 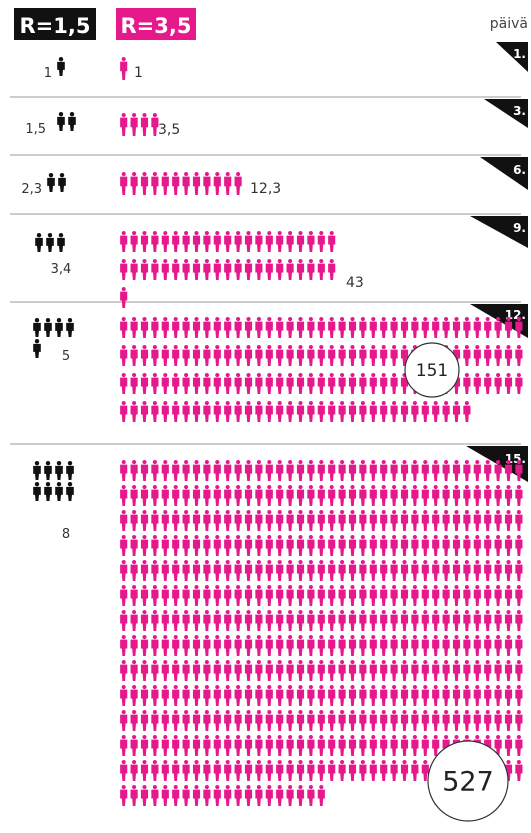 I want to click on low-value-label: 8, so click(x=66, y=534).